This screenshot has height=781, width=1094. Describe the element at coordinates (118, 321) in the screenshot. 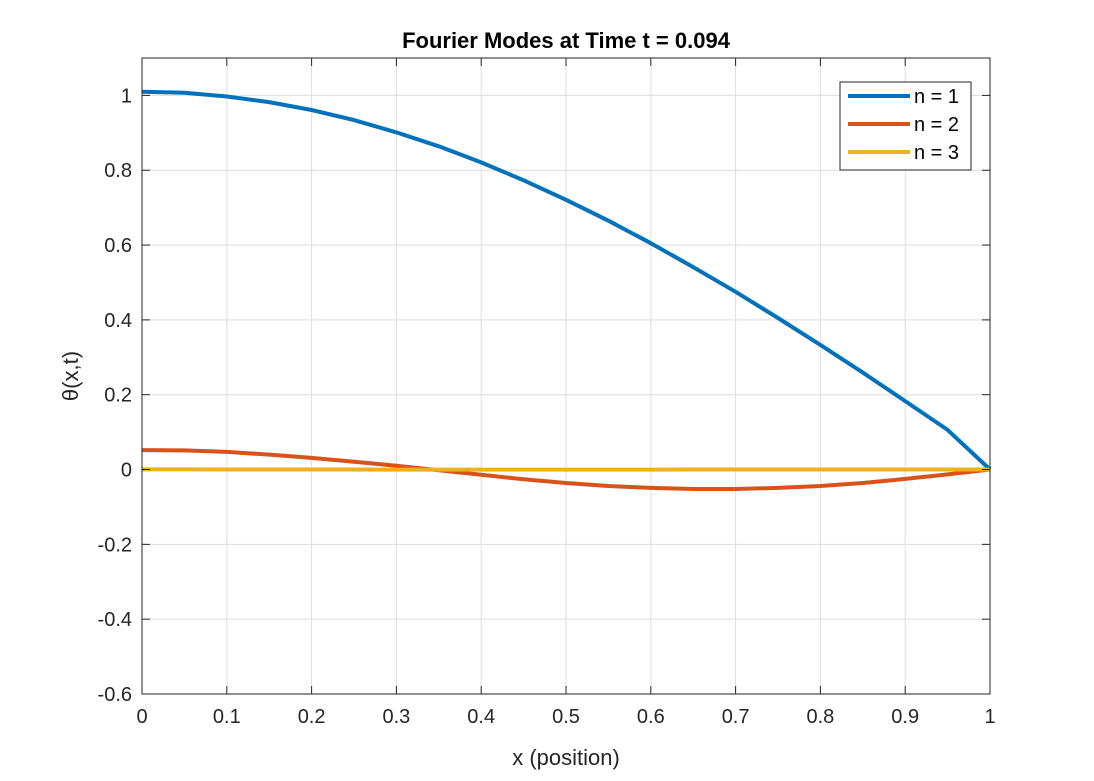

I see `y-tick-label: 0.4` at that location.